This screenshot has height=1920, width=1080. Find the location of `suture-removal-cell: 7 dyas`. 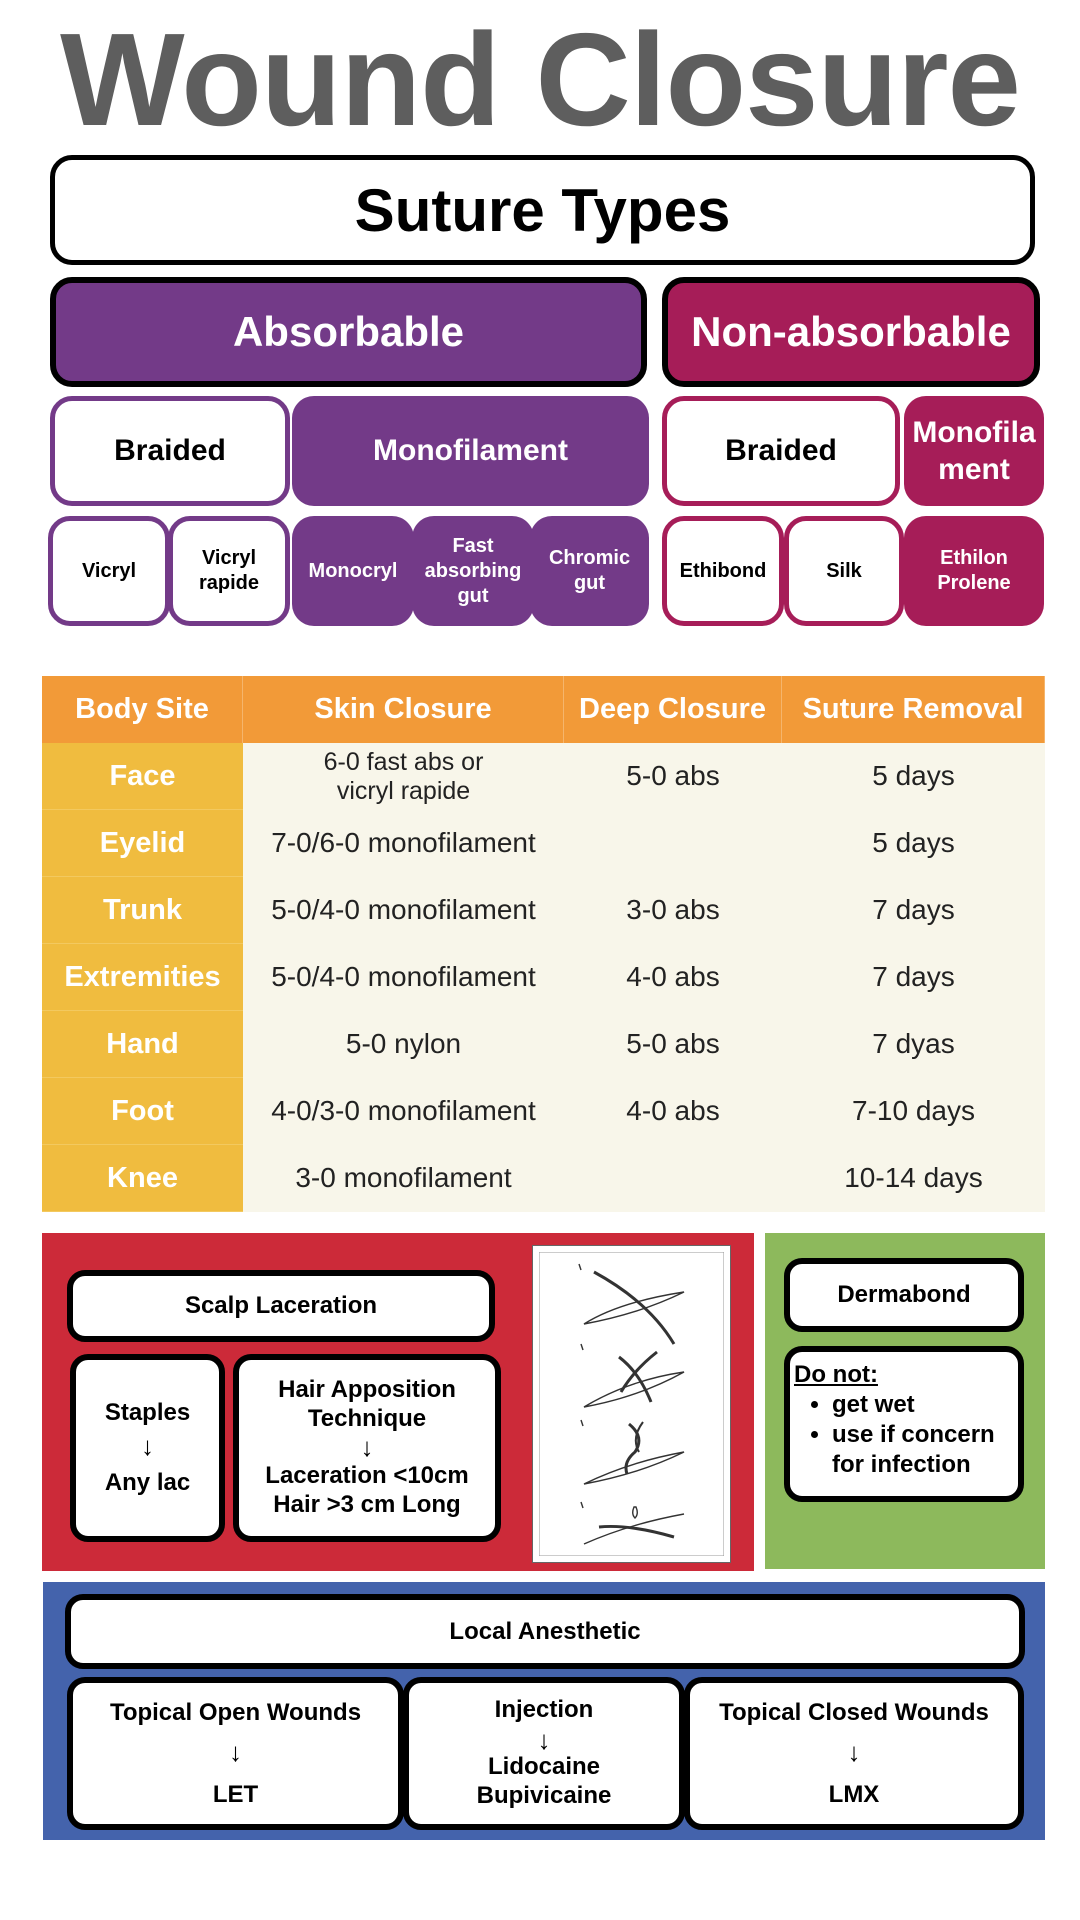

suture-removal-cell: 7 dyas is located at coordinates (913, 1044).